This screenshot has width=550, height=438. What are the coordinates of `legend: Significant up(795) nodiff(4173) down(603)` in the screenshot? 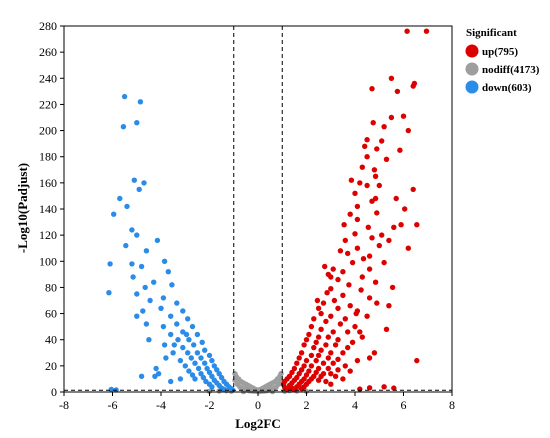 It's located at (502, 60).